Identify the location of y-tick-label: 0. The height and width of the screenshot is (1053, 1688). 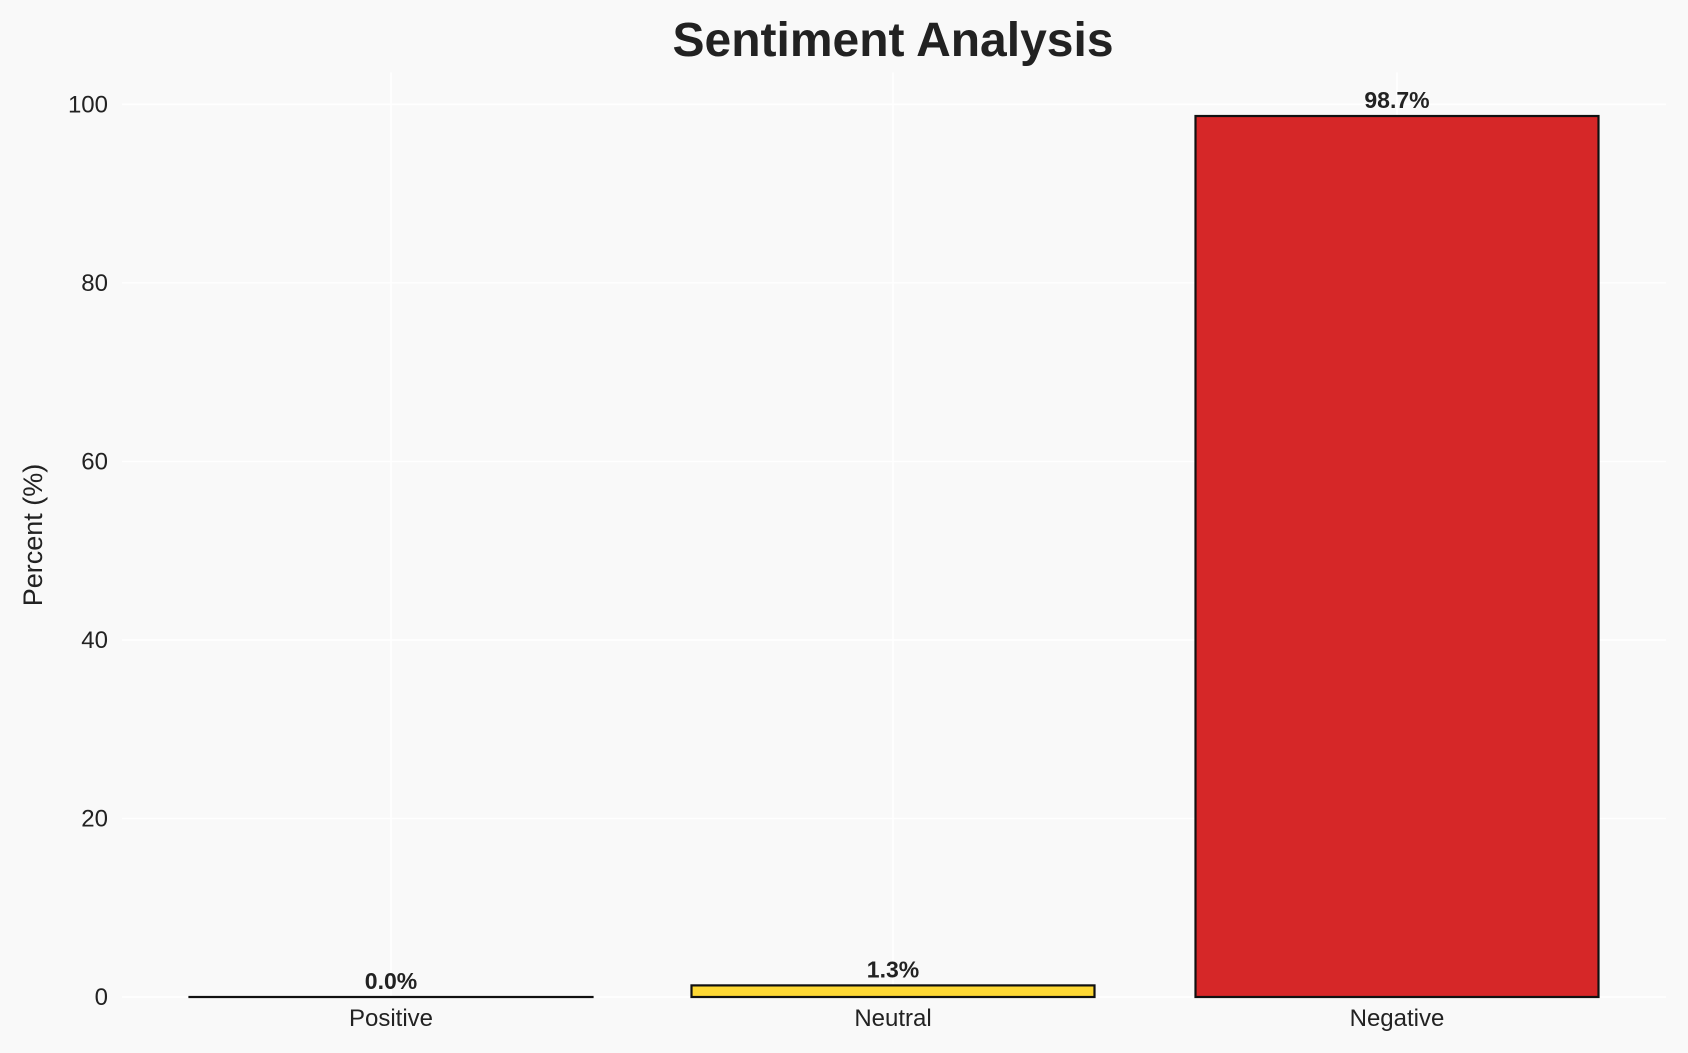
(101, 997).